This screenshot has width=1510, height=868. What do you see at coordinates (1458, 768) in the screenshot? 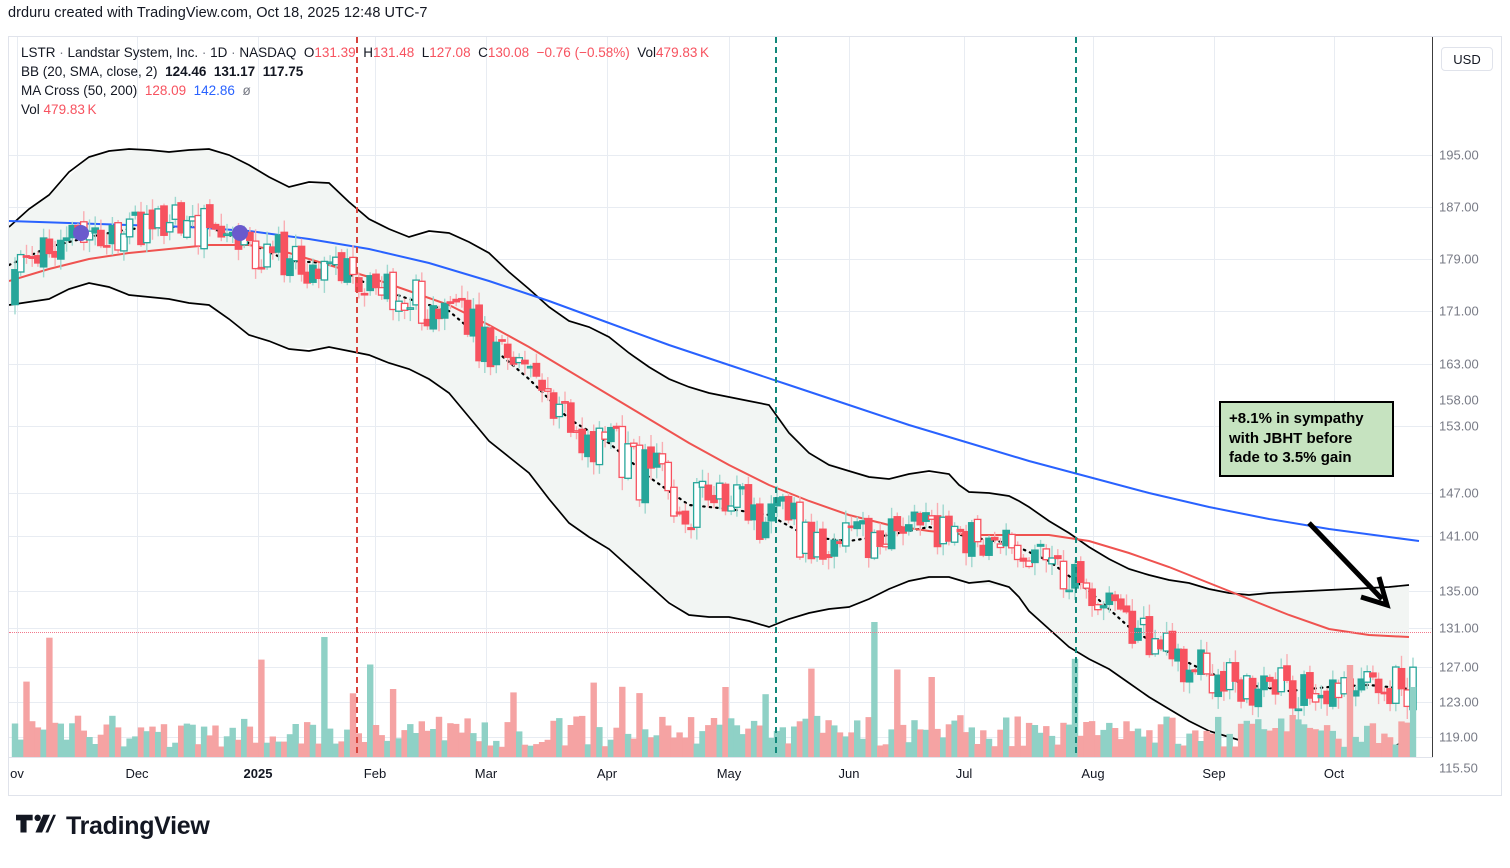
I see `price-tick-label: 115.50` at bounding box center [1458, 768].